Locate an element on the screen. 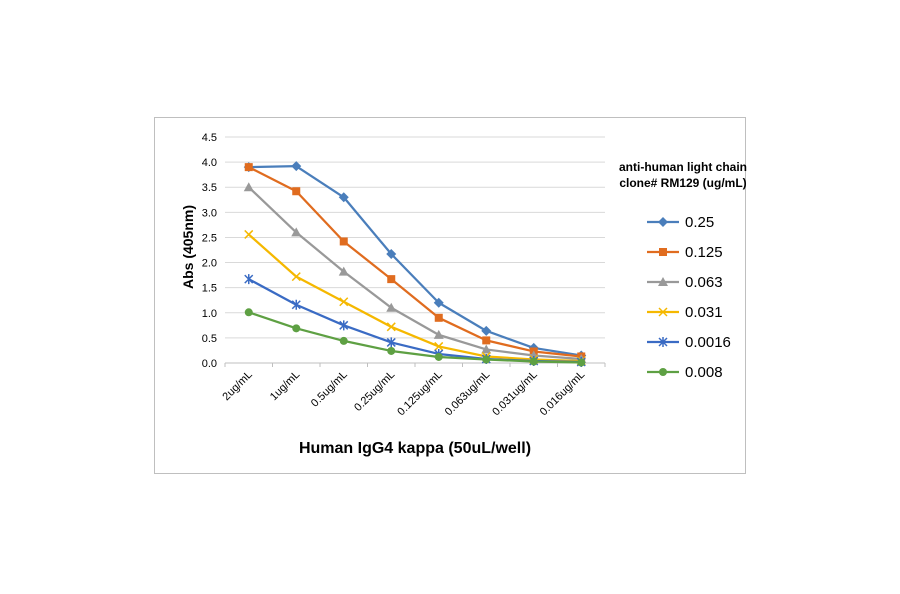  series-0.008 is located at coordinates (415, 337).